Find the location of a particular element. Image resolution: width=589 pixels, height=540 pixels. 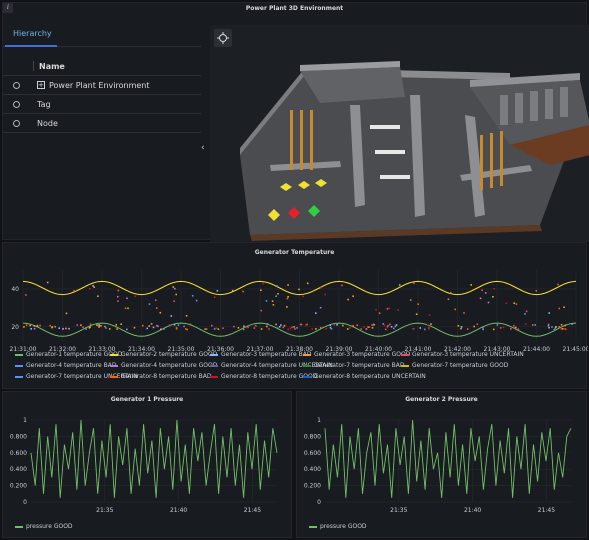

legend-item: Generator-7 temperature BAD is located at coordinates (353, 365).